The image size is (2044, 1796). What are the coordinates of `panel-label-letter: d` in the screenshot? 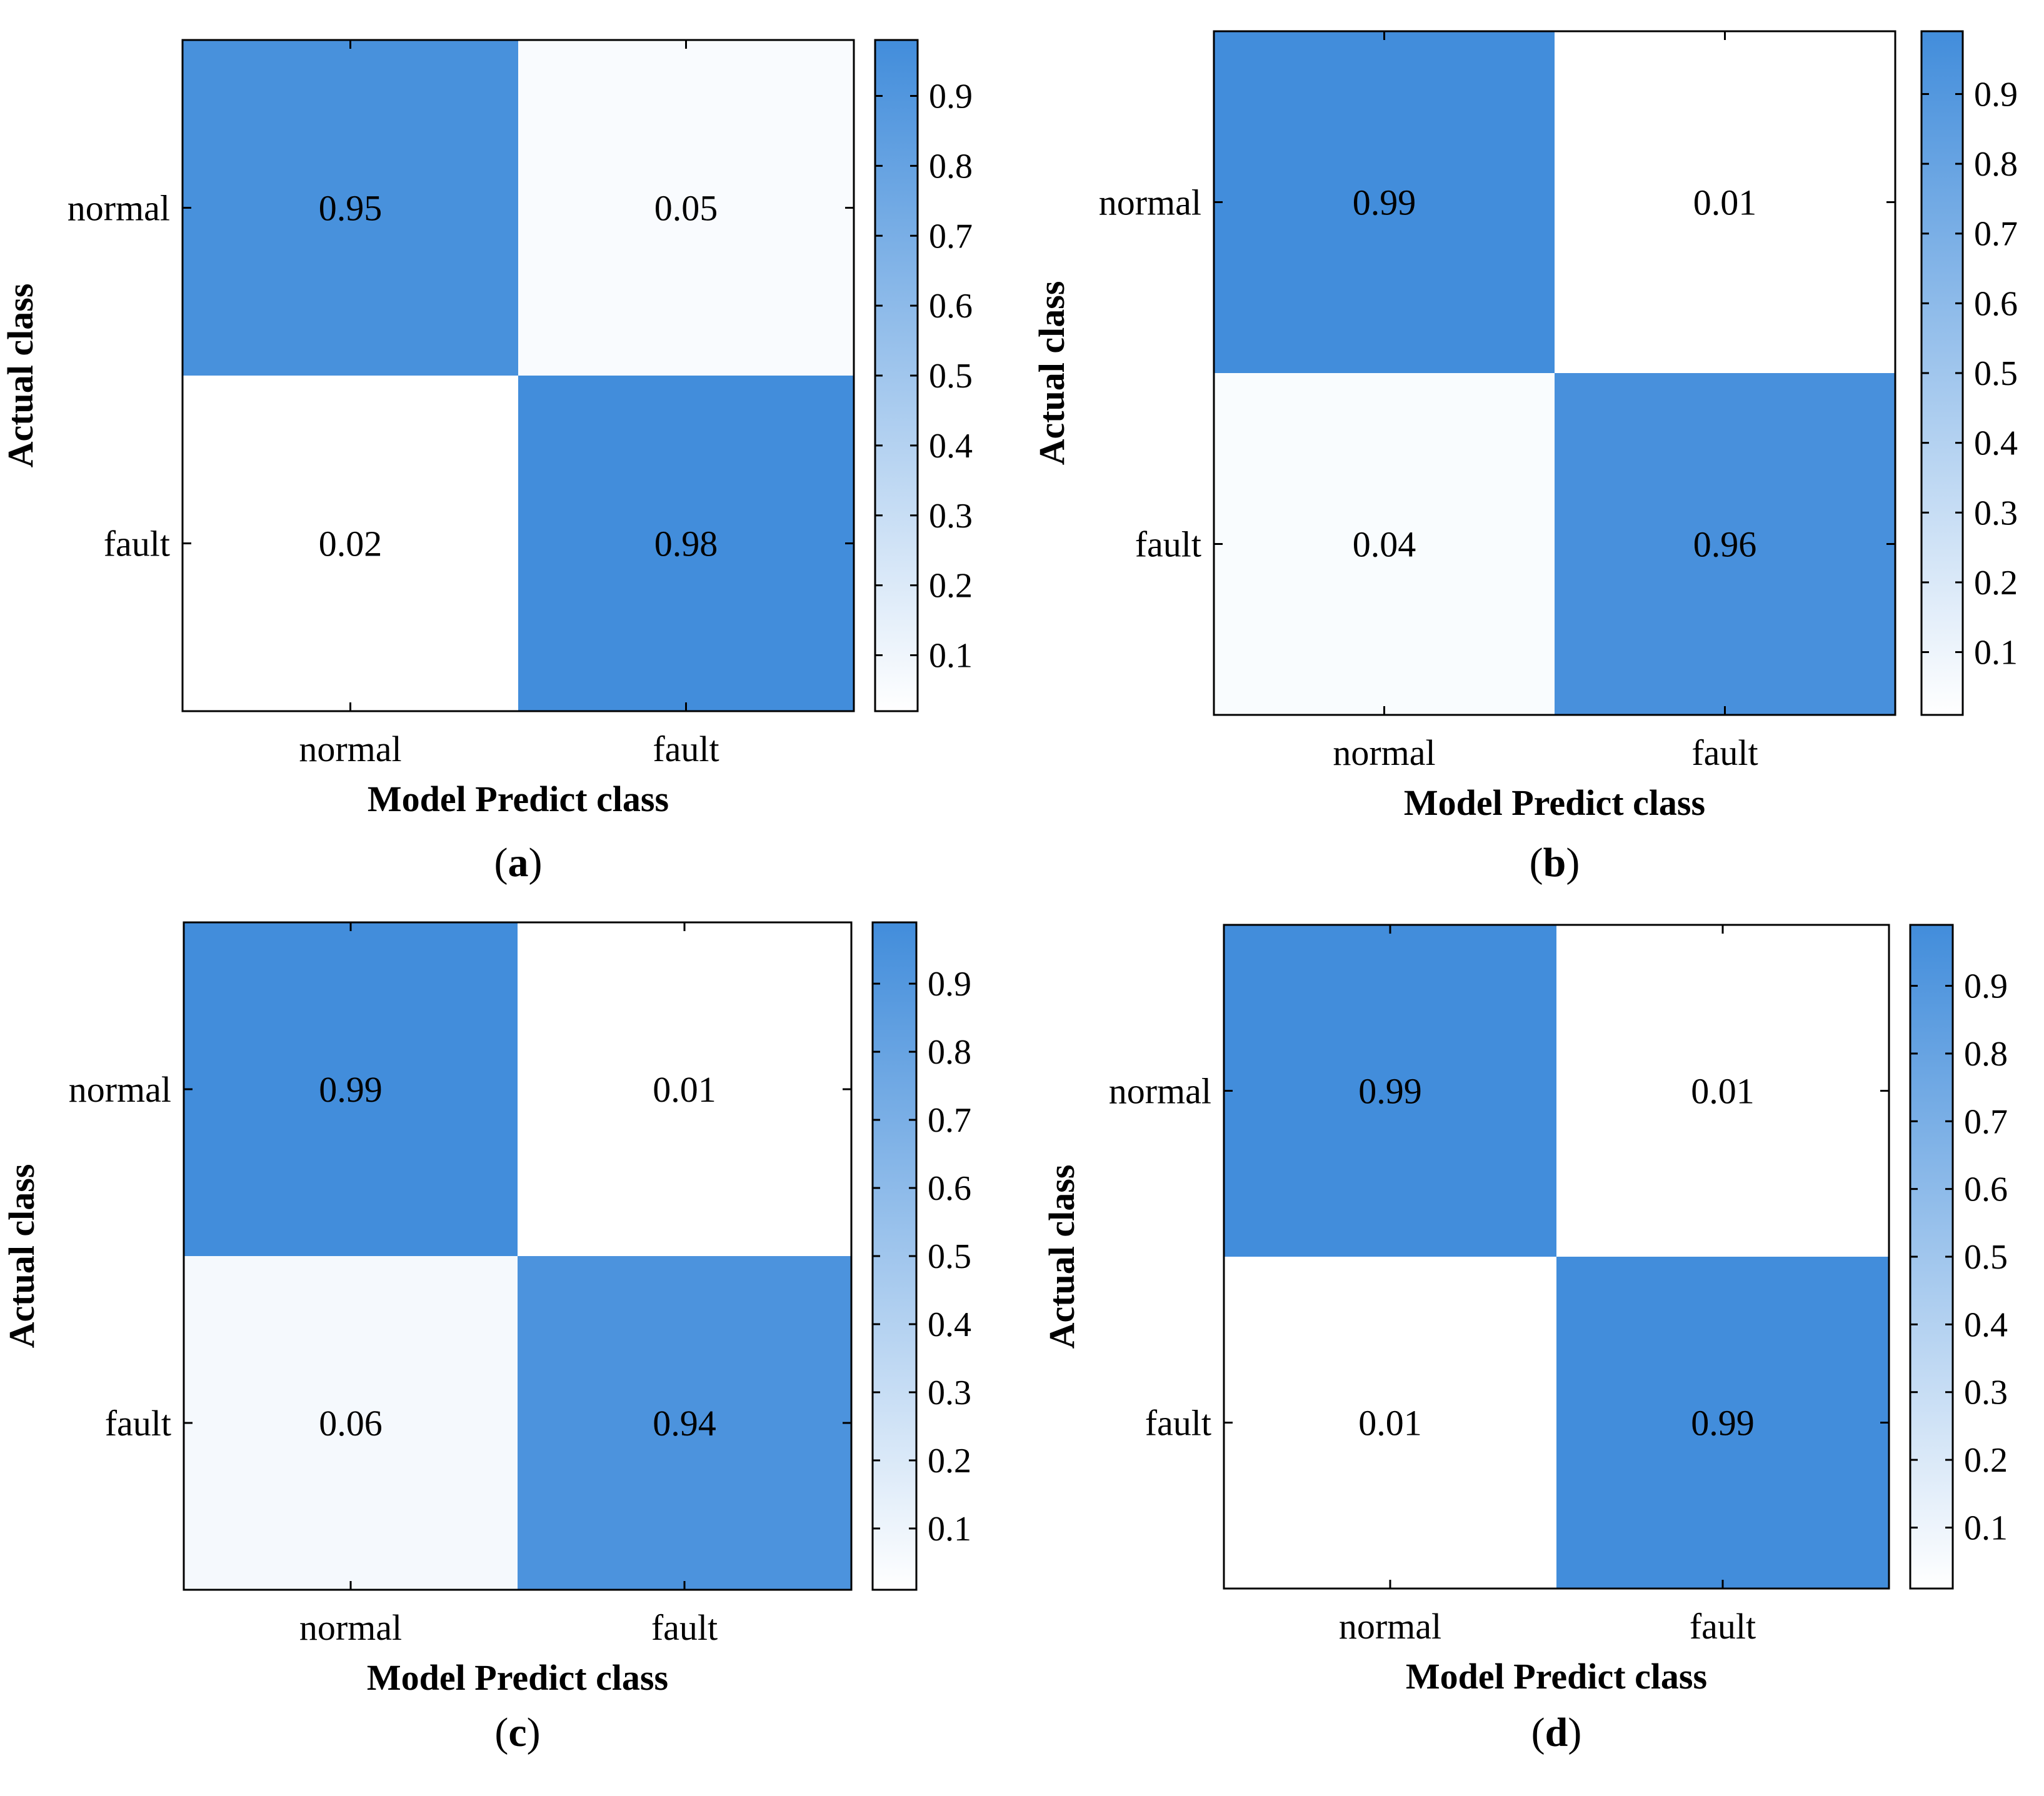 It's located at (1556, 1732).